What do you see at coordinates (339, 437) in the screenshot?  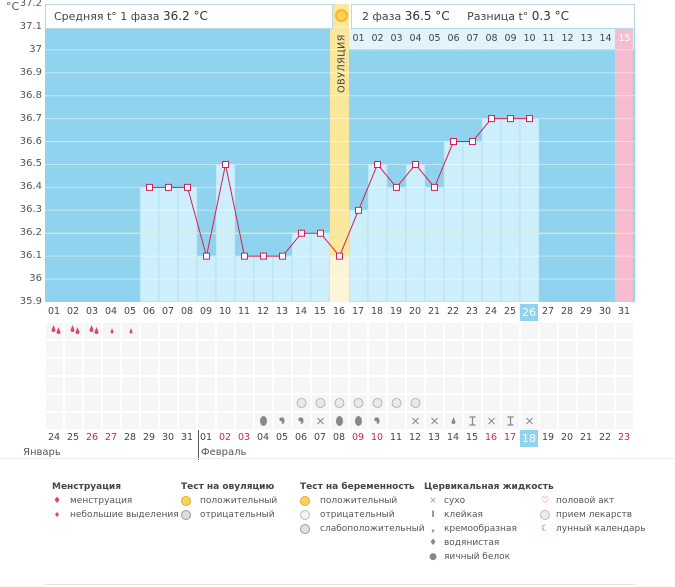 I see `calendar-date-label: 08` at bounding box center [339, 437].